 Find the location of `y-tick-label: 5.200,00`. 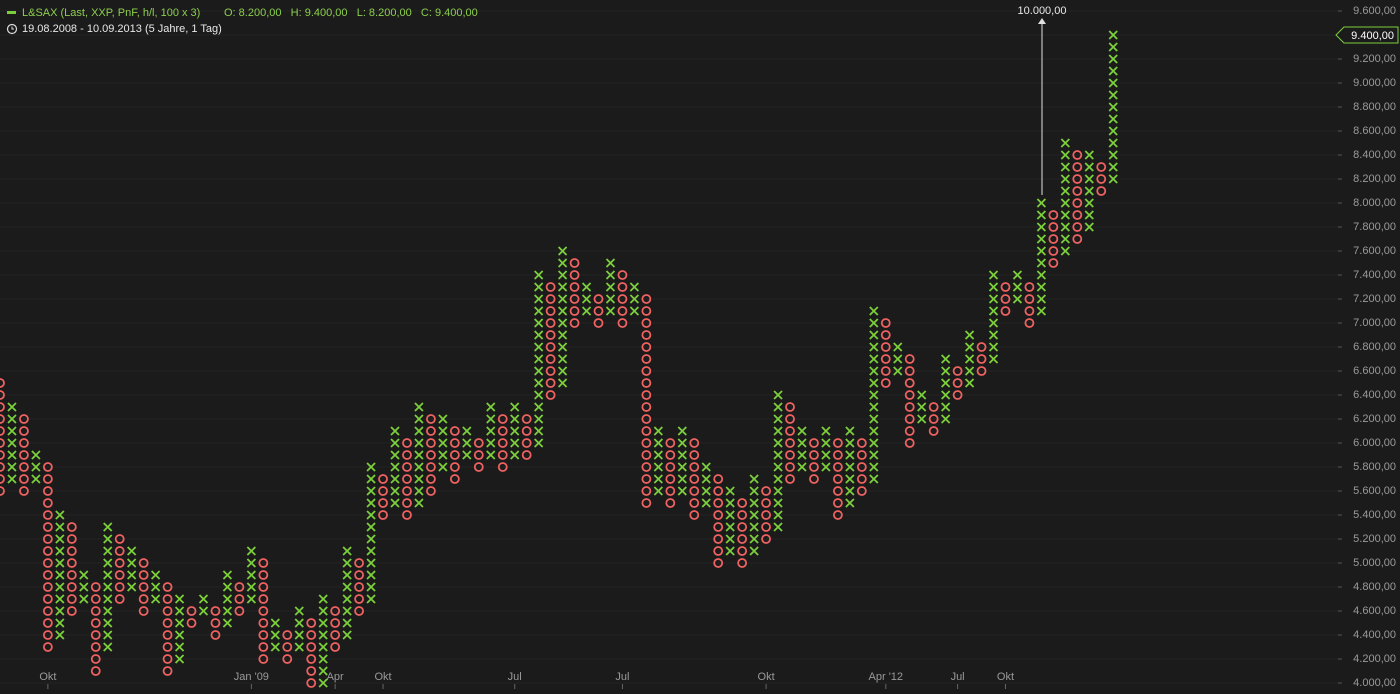

y-tick-label: 5.200,00 is located at coordinates (1374, 539).